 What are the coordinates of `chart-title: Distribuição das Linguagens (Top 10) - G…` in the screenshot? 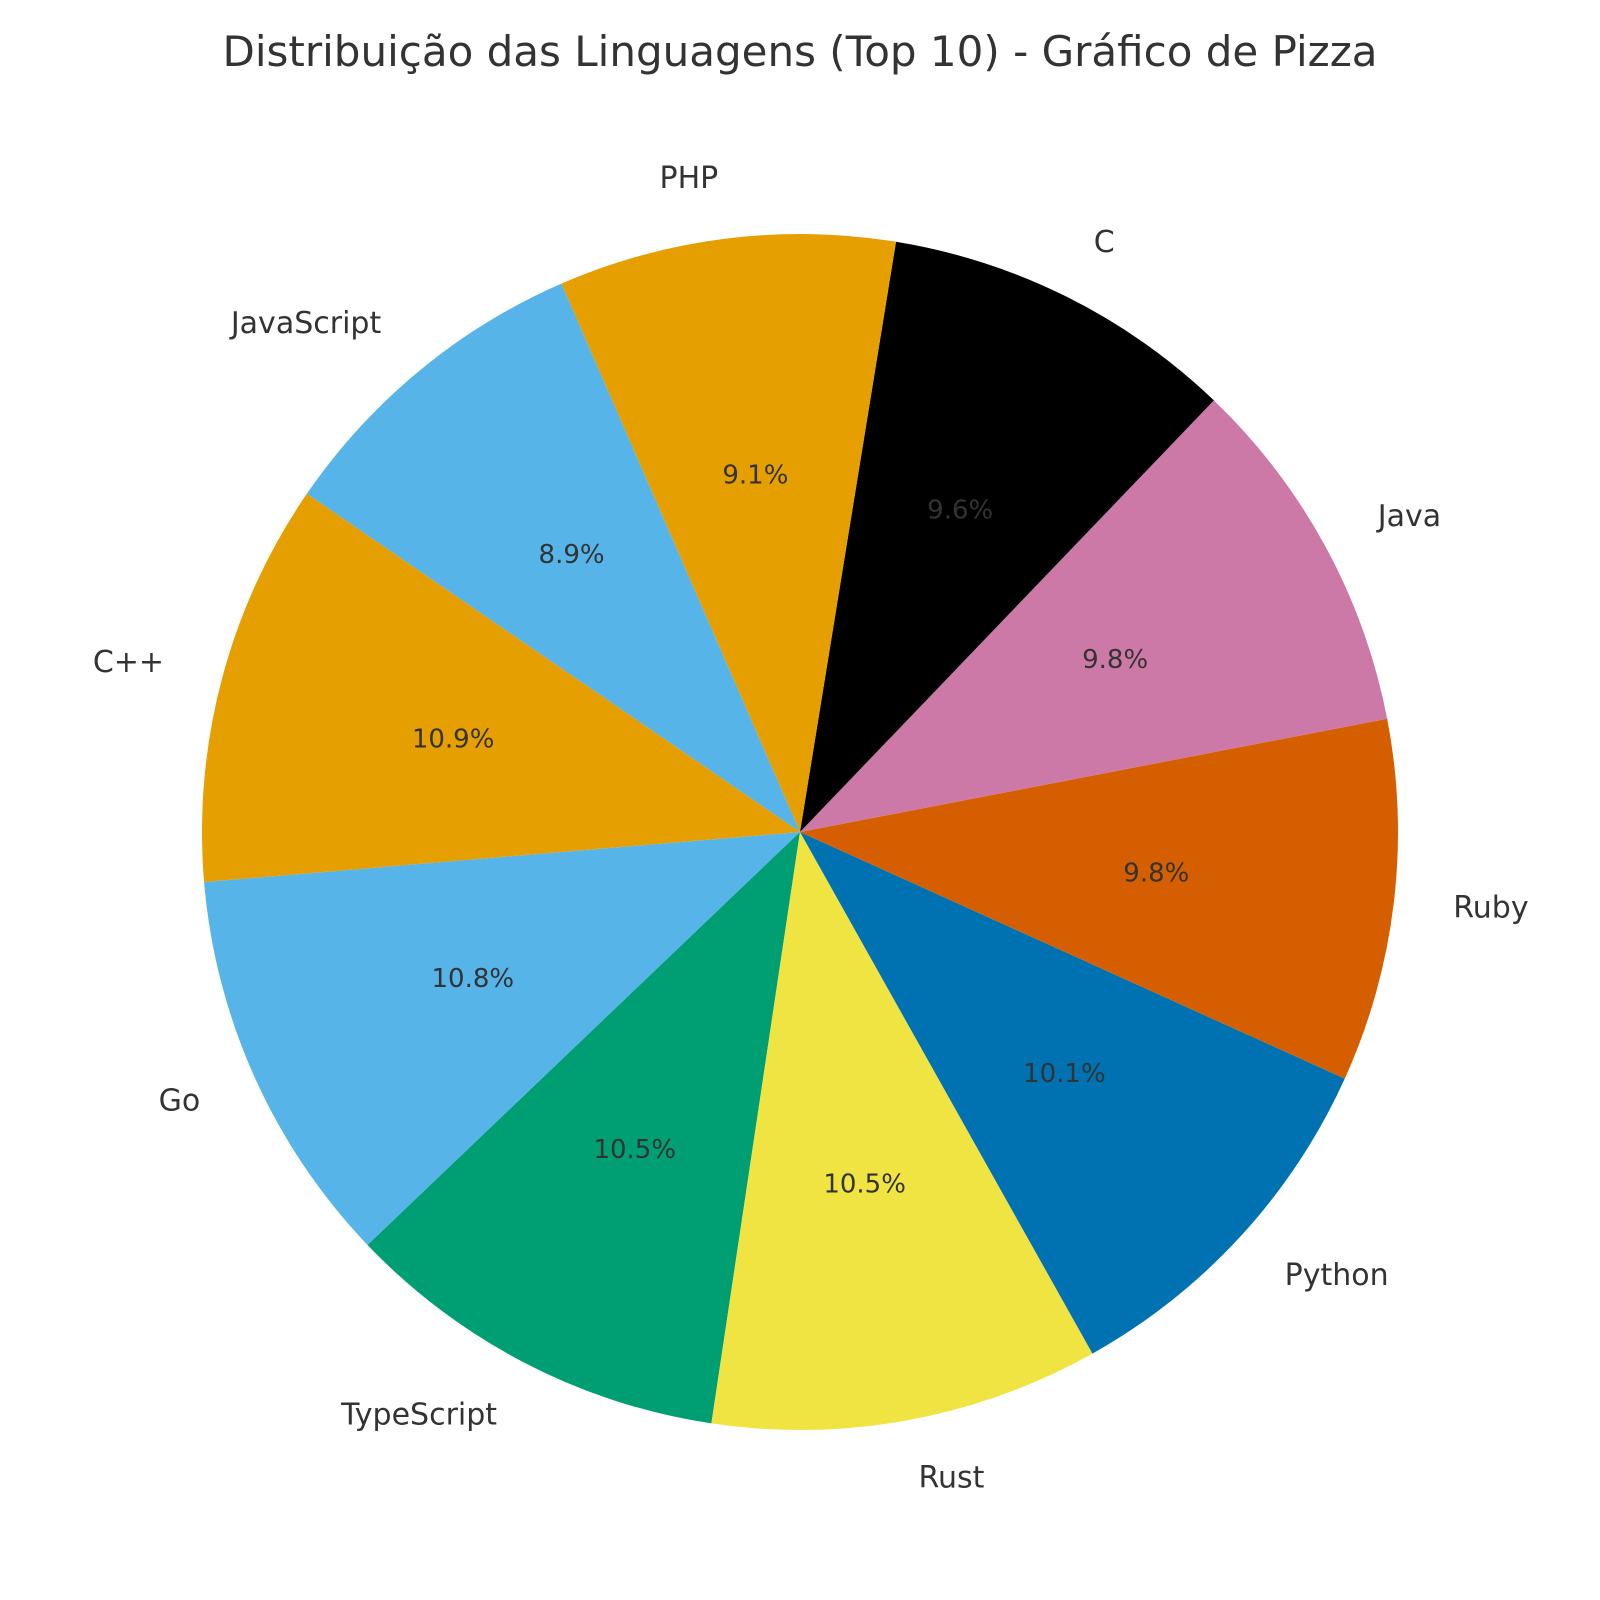 It's located at (800, 51).